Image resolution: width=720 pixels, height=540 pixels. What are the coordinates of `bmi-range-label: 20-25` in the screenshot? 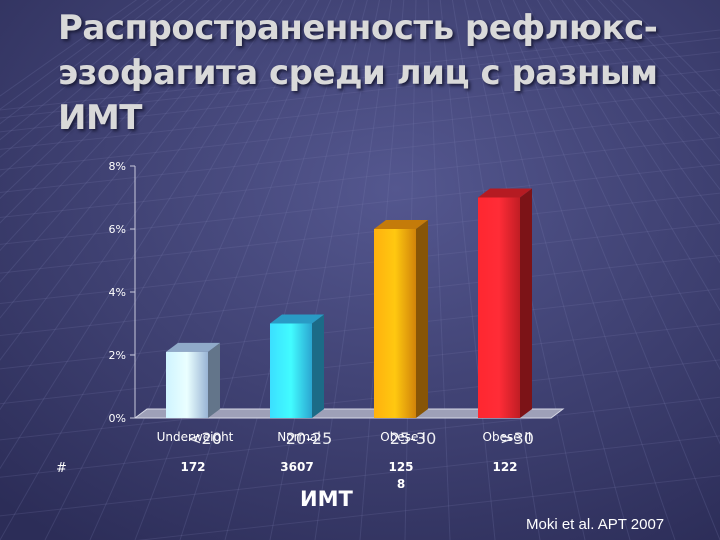 It's located at (309, 438).